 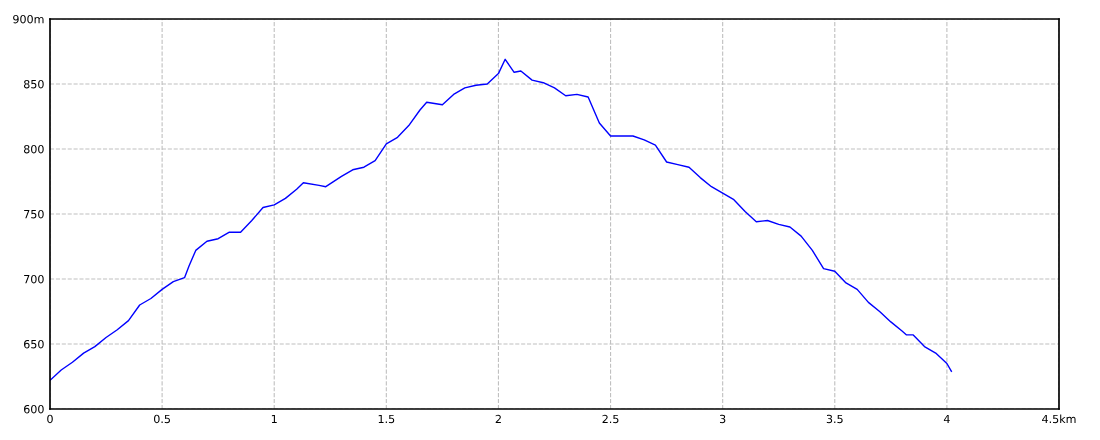 What do you see at coordinates (50, 419) in the screenshot?
I see `x-tick-label: 0` at bounding box center [50, 419].